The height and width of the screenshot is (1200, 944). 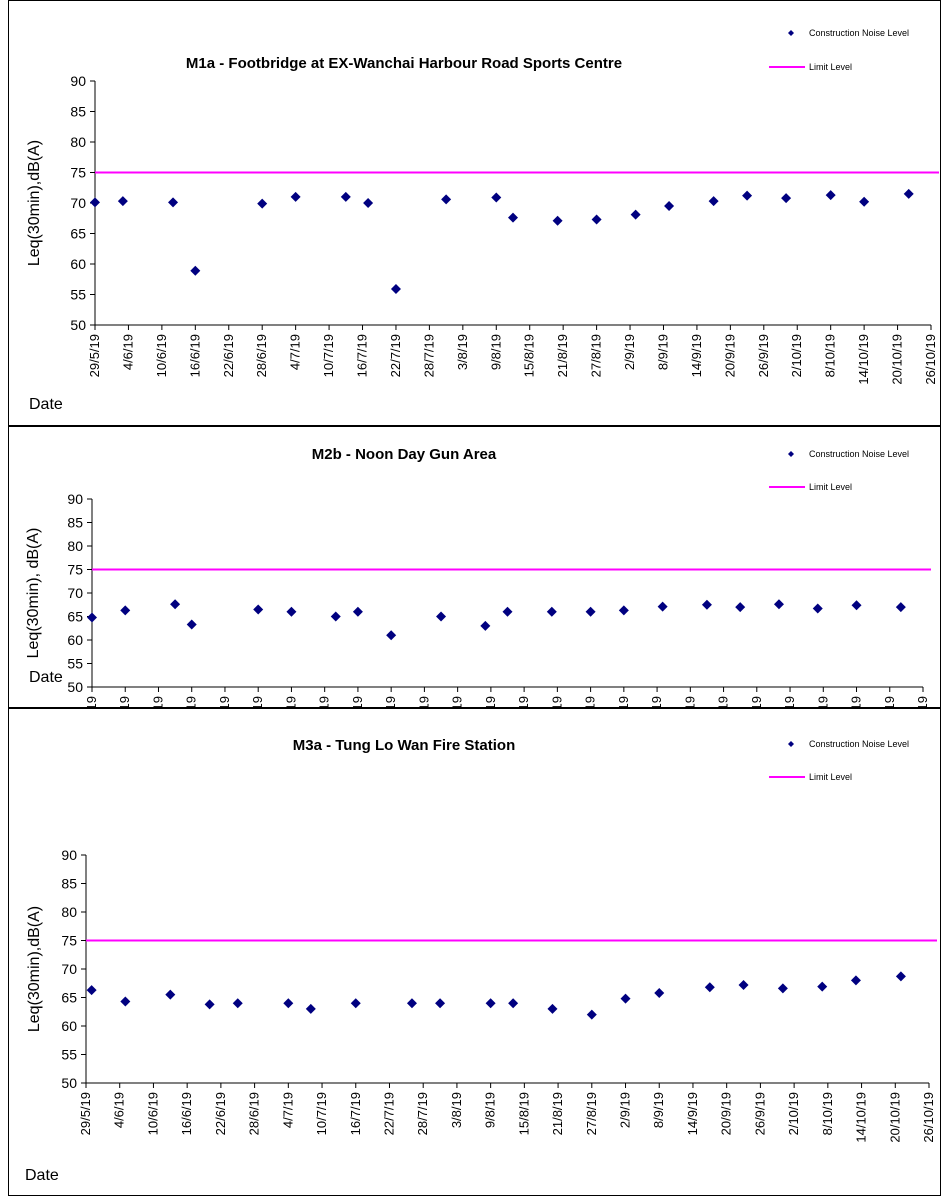 What do you see at coordinates (78, 173) in the screenshot?
I see `y-tick-label: 75` at bounding box center [78, 173].